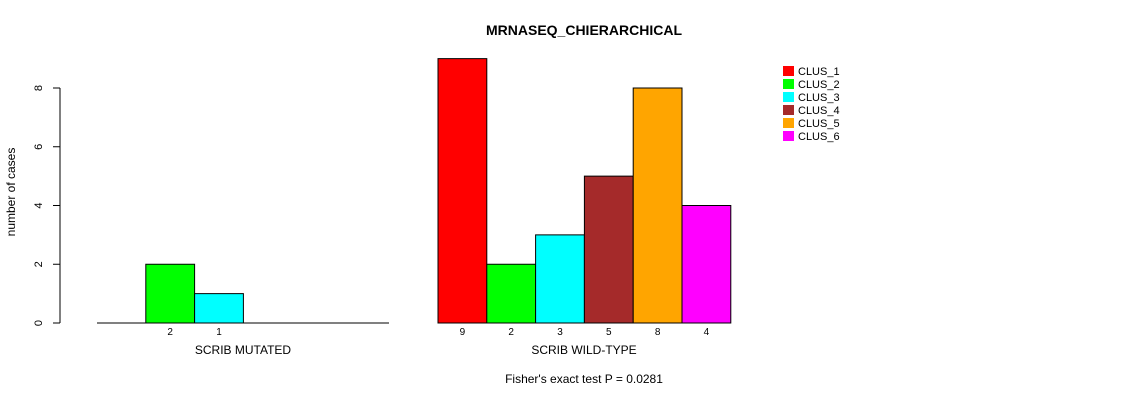 This screenshot has width=1140, height=405. What do you see at coordinates (39, 323) in the screenshot?
I see `y-tick-label: 0` at bounding box center [39, 323].